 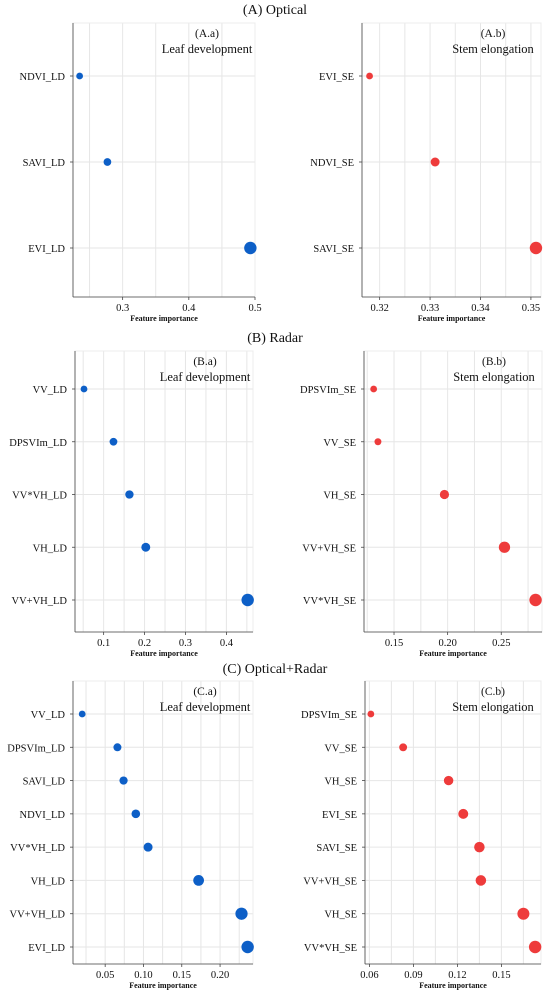 I want to click on x-tick-label: 0.3, so click(x=122, y=308).